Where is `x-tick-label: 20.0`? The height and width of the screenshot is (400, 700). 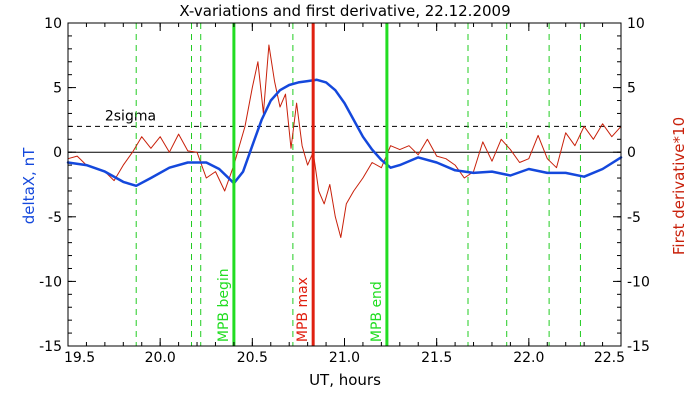
x-tick-label: 20.0 is located at coordinates (160, 358).